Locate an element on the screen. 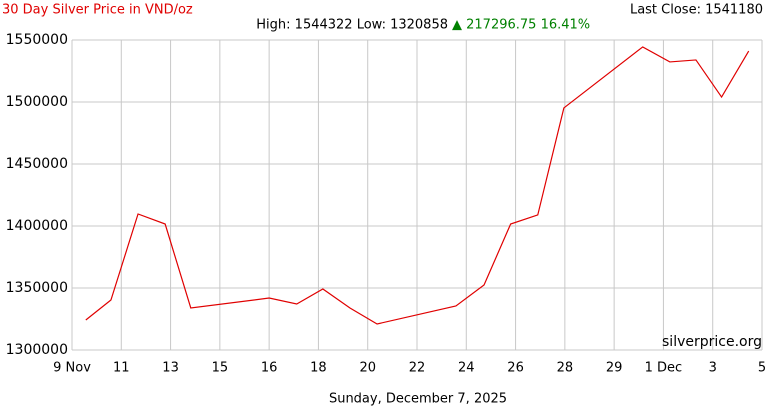 The width and height of the screenshot is (770, 410). y-tick-label: 1500000 is located at coordinates (37, 102).